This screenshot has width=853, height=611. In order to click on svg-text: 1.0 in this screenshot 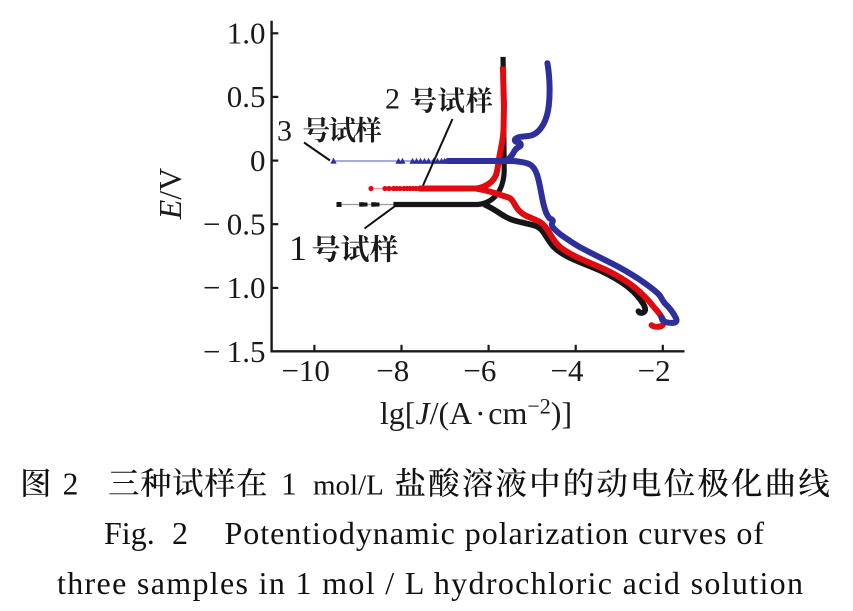, I will do `click(246, 33)`.